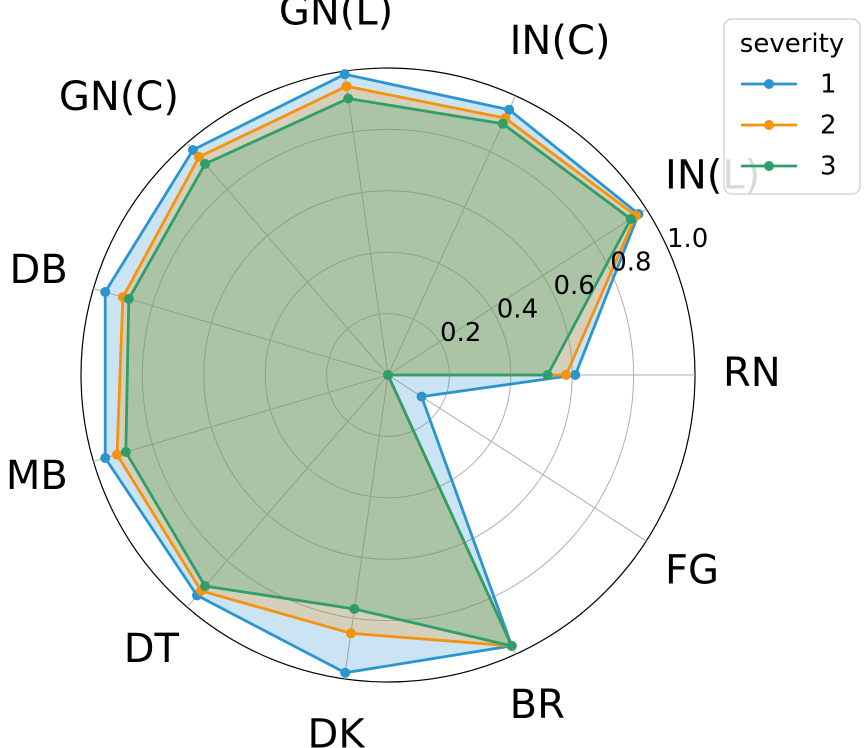 Image resolution: width=867 pixels, height=748 pixels. What do you see at coordinates (421, 396) in the screenshot?
I see `series-1-point-FG` at bounding box center [421, 396].